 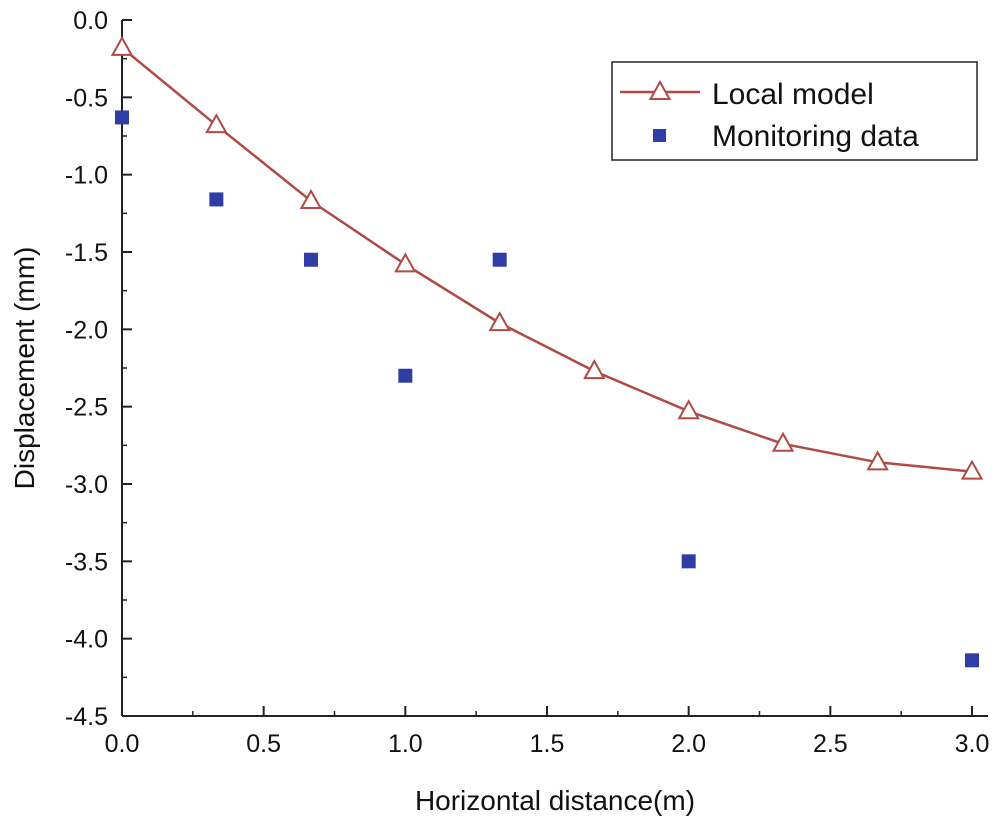 I want to click on y-axis-title: Displacement (mm), so click(x=24, y=368).